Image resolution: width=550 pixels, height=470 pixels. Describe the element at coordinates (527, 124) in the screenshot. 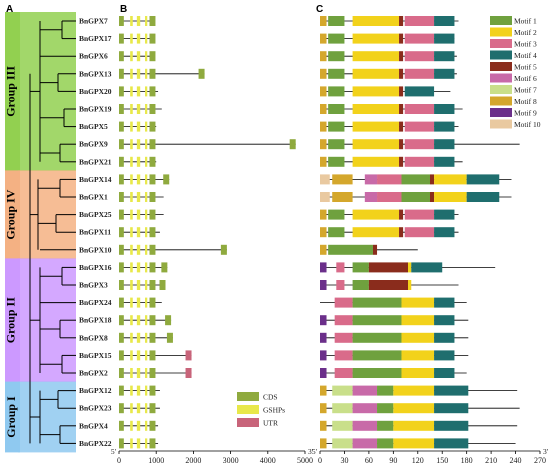

I see `motif-legend-label: Motif 10` at that location.